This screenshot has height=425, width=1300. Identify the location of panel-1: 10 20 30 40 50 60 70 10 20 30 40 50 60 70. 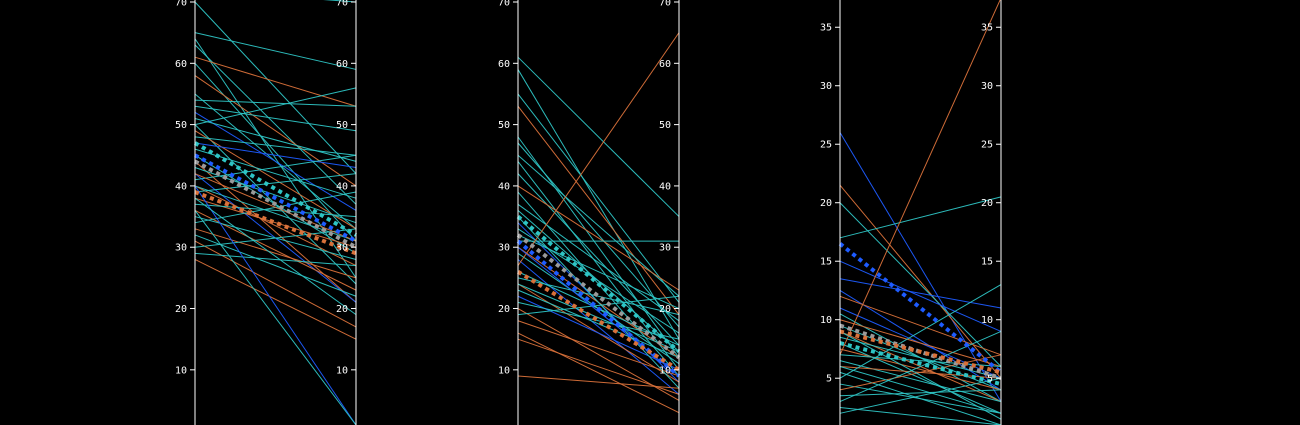
(266, 212).